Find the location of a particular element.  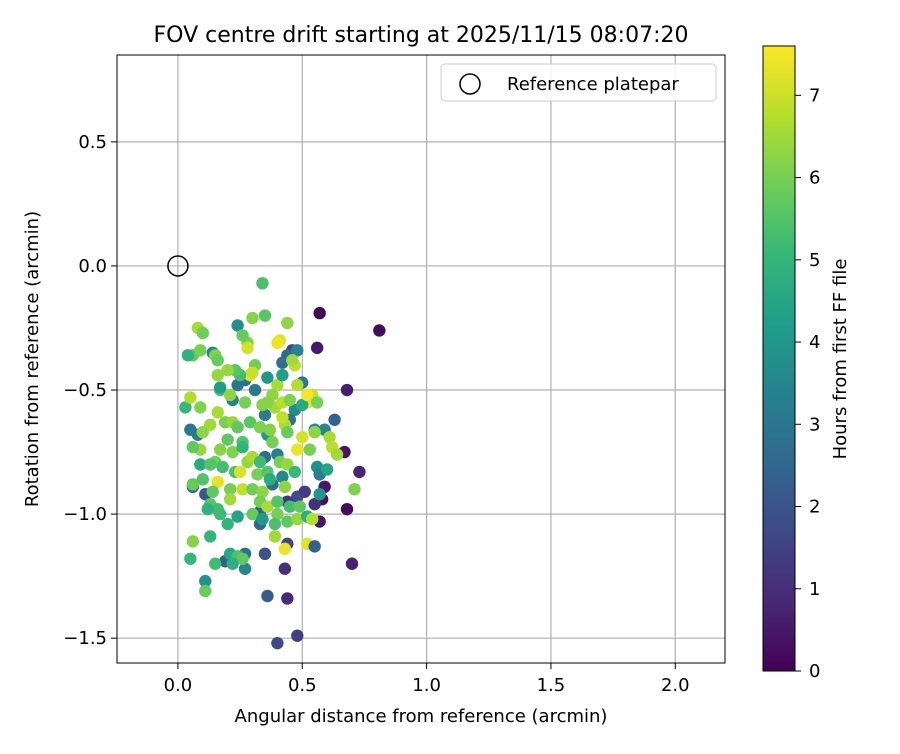

y-axis-ticks: −1.5 −1.0 −0.5 0.0 0.5 is located at coordinates (90, 390).